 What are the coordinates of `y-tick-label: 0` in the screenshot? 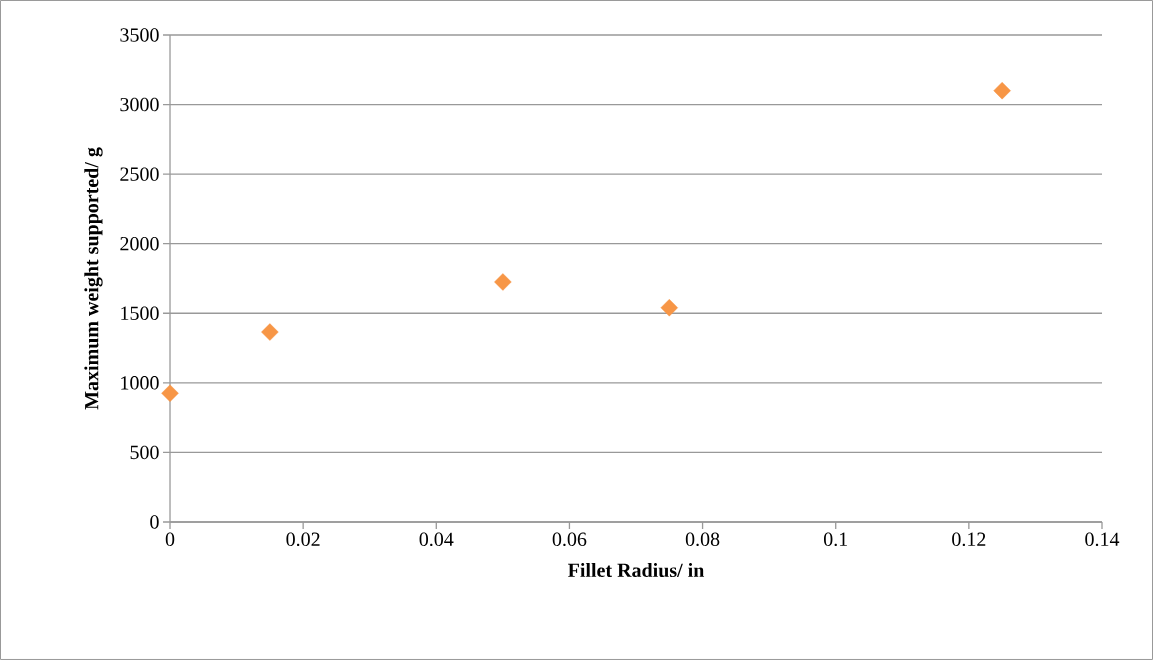 It's located at (154, 522).